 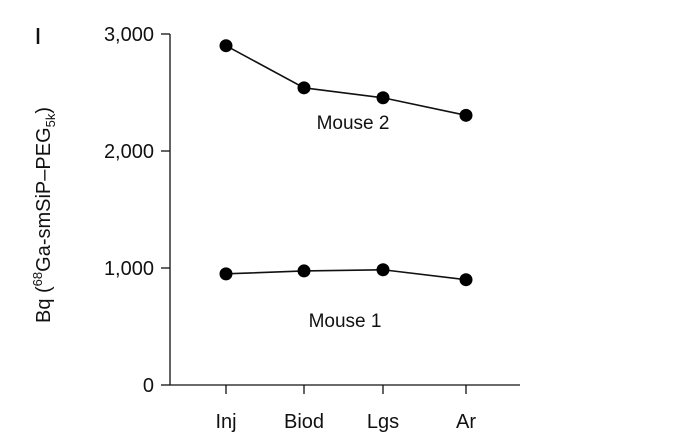 I want to click on y-tick-label: 2,000, so click(x=129, y=152).